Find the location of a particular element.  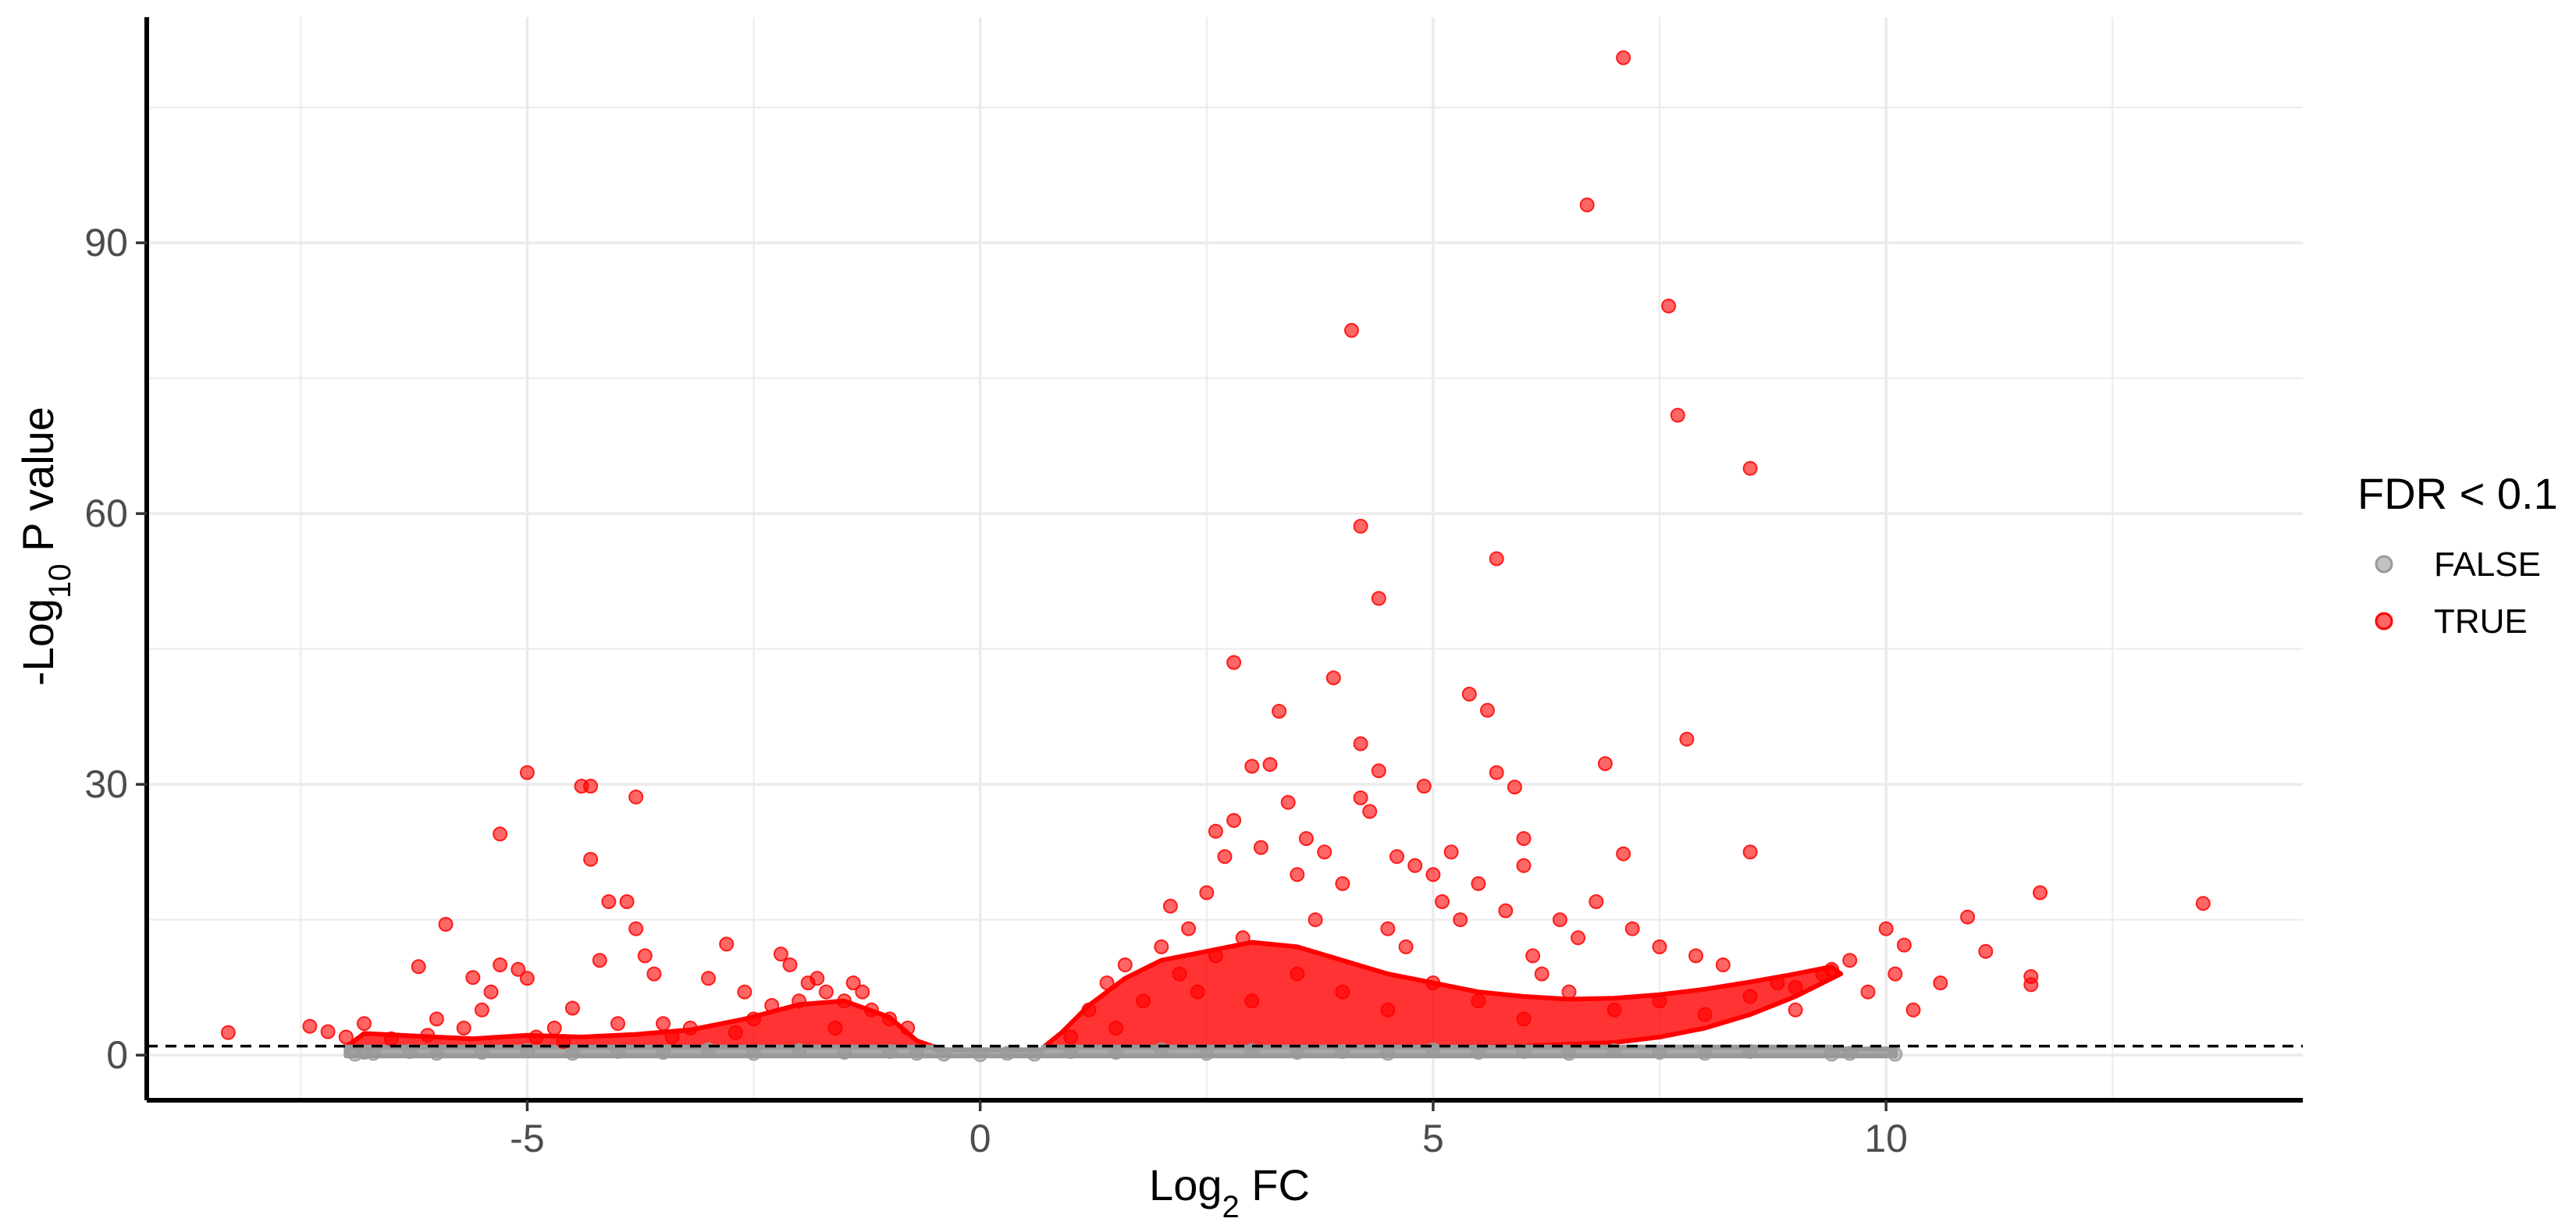

legend-key-false is located at coordinates (2384, 564).